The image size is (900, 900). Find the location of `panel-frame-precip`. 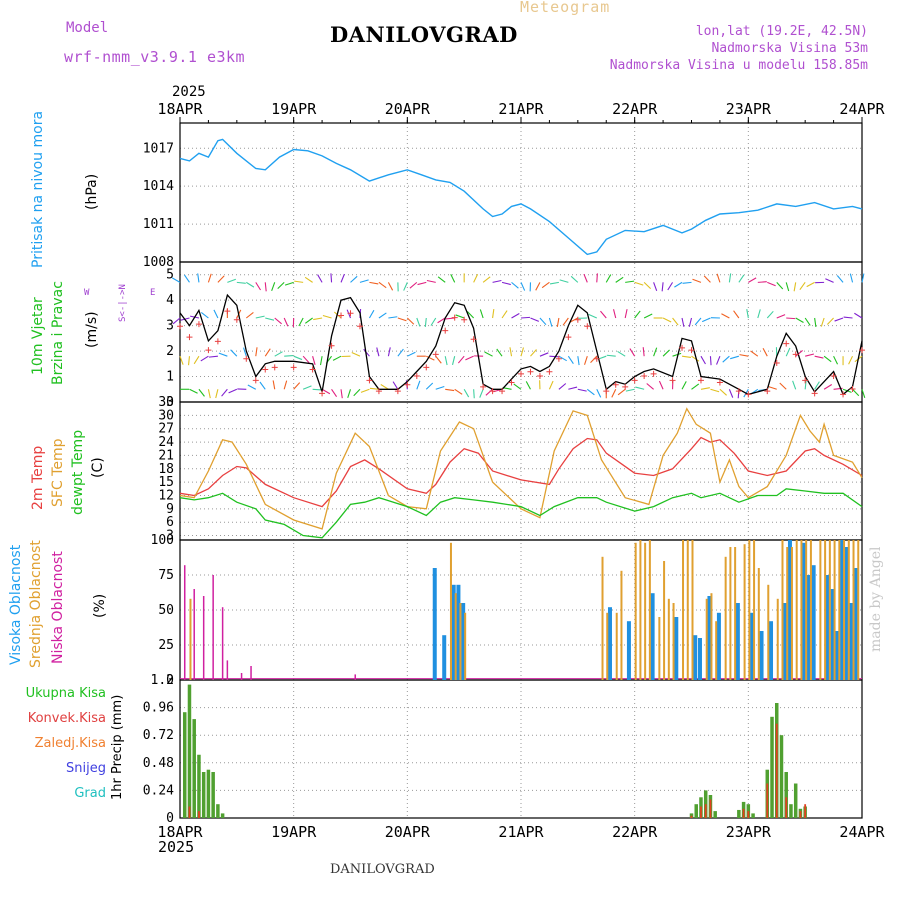

panel-frame-precip is located at coordinates (521, 749).